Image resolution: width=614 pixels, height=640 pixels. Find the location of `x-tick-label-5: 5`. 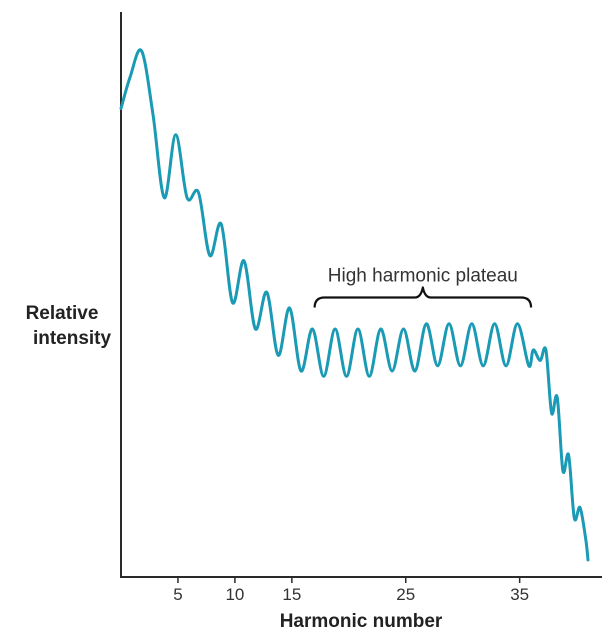

x-tick-label-5: 5 is located at coordinates (177, 594).